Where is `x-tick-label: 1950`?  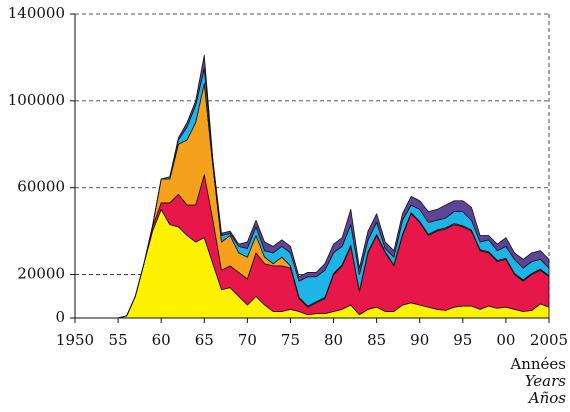
x-tick-label: 1950 is located at coordinates (75, 340).